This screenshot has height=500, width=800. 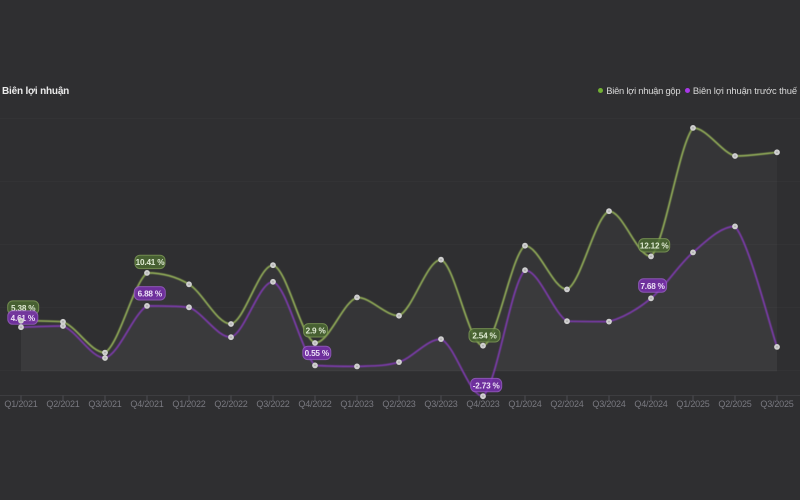 I want to click on svg-text: 6.88 %, so click(x=150, y=294).